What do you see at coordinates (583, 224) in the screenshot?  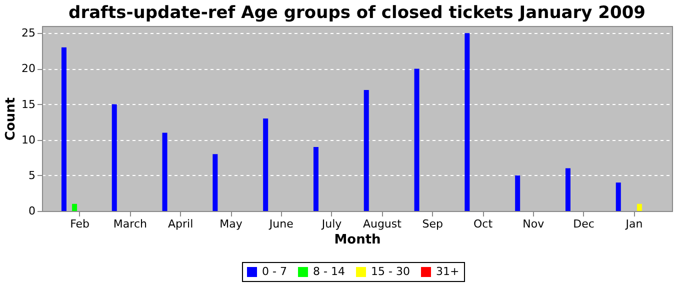 I see `x-tick-label: Dec` at bounding box center [583, 224].